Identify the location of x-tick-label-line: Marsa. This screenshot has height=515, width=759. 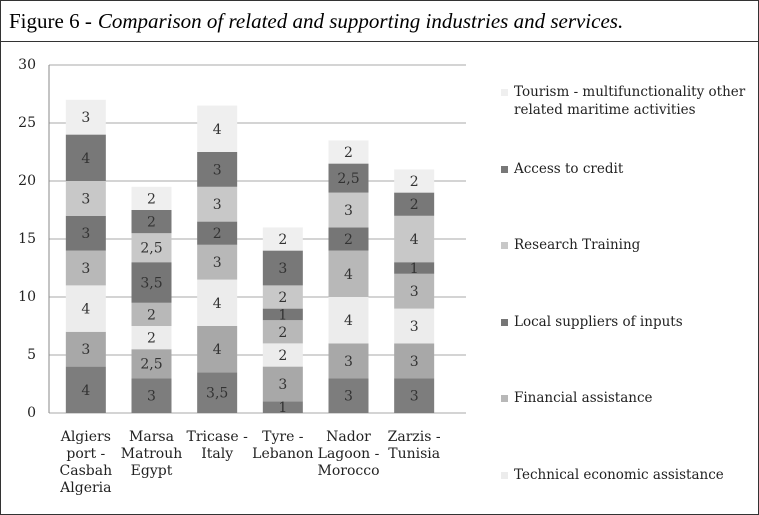
(151, 437).